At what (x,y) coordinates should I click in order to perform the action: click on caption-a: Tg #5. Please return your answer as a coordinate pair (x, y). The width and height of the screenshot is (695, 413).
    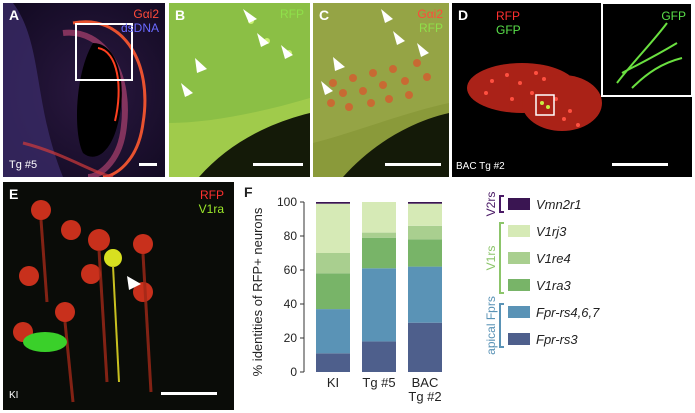
    Looking at the image, I should click on (23, 165).